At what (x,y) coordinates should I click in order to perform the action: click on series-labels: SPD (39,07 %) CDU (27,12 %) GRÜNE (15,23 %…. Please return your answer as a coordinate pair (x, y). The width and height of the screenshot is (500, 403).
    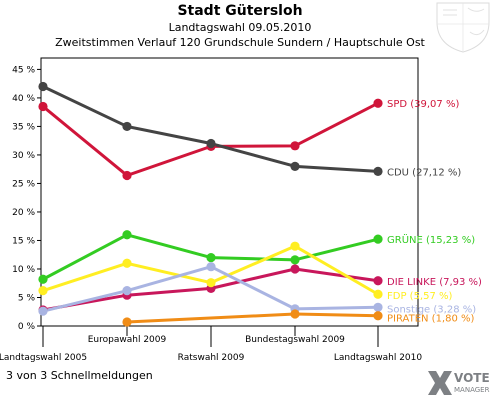
    Looking at the image, I should click on (434, 212).